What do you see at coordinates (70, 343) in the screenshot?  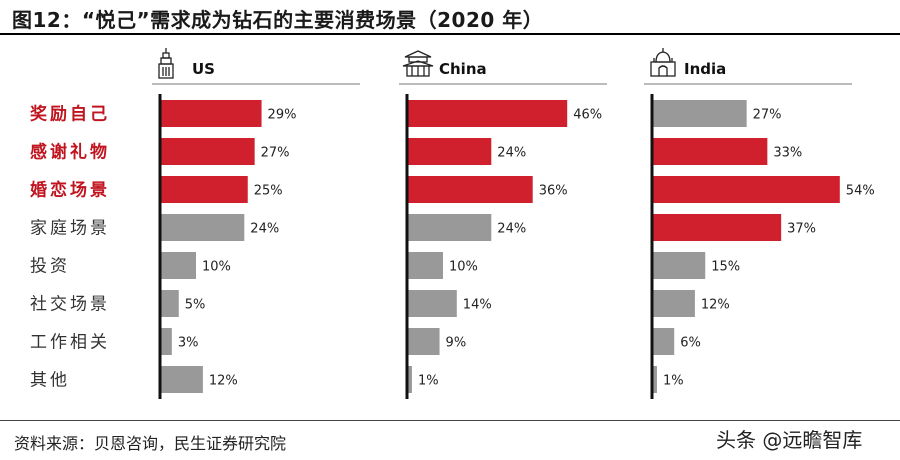 I see `category-label: 工作相关` at bounding box center [70, 343].